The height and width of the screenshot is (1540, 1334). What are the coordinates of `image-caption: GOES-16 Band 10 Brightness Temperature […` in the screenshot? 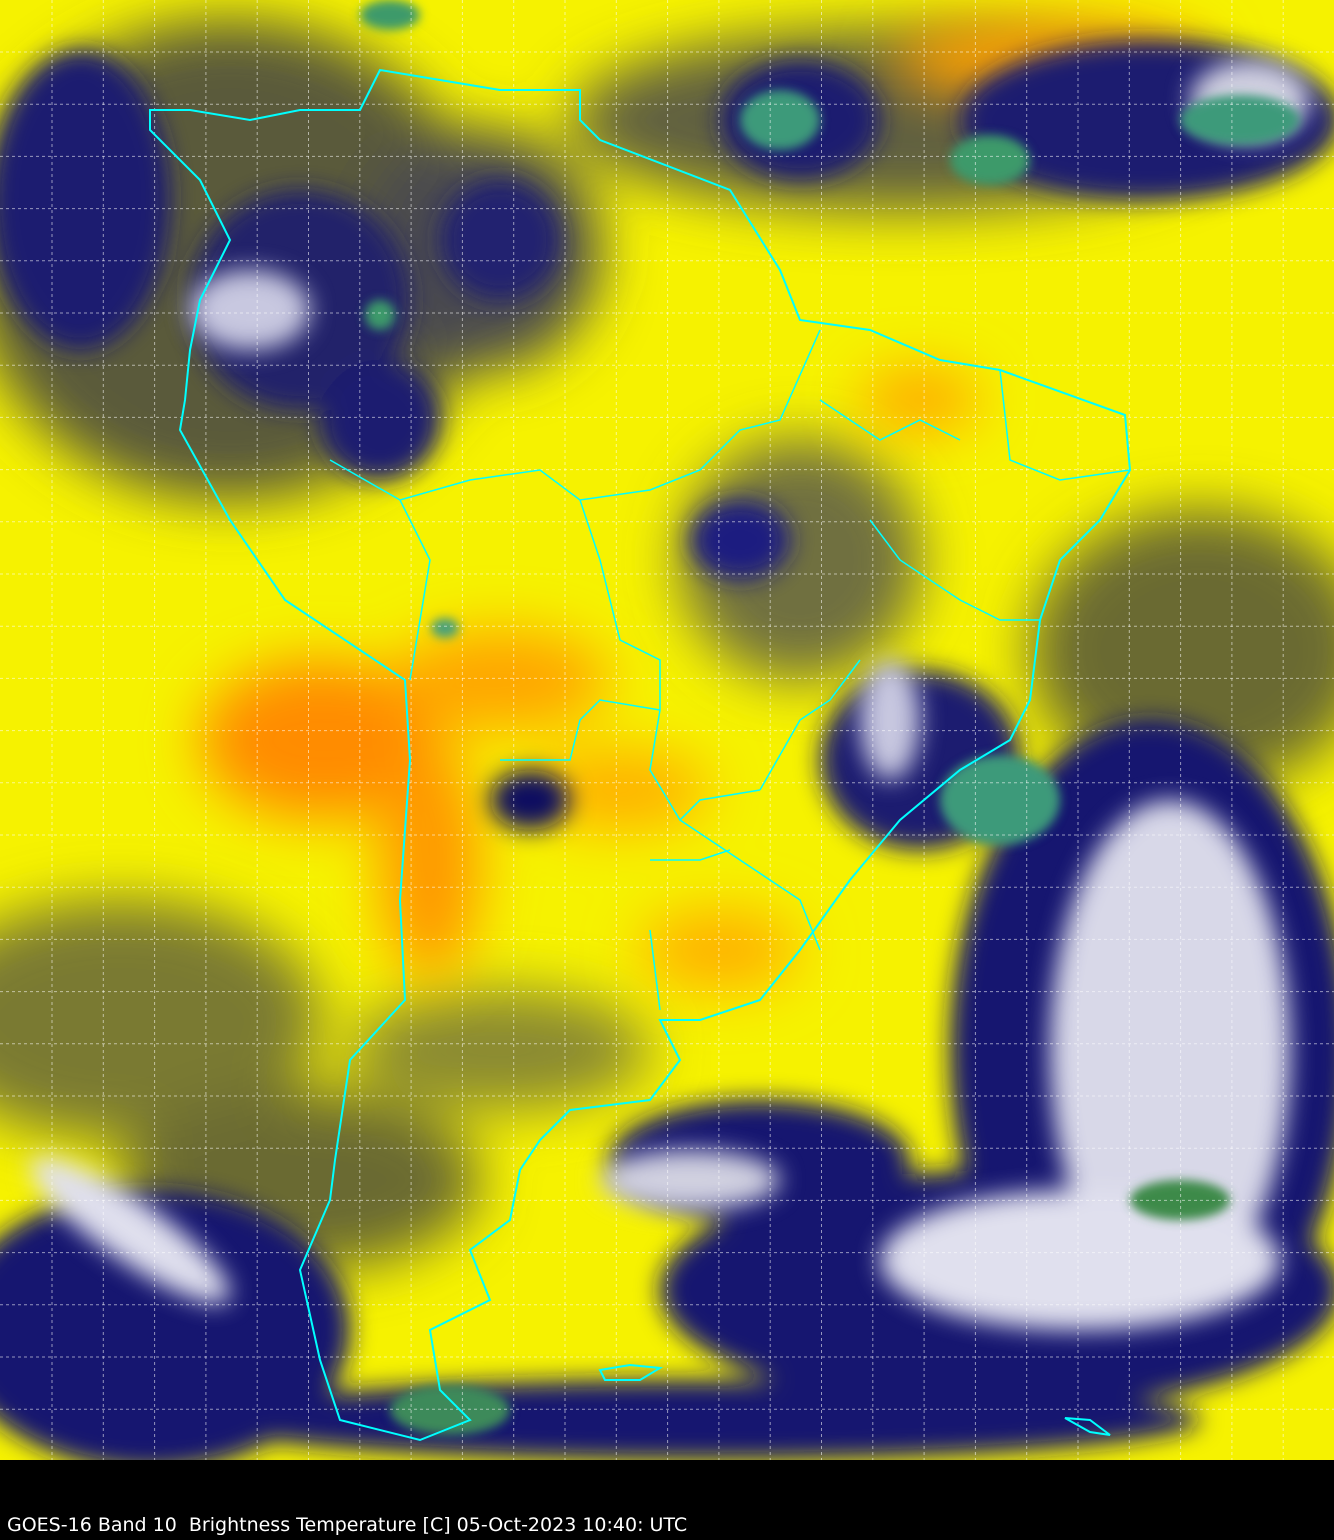 It's located at (347, 1525).